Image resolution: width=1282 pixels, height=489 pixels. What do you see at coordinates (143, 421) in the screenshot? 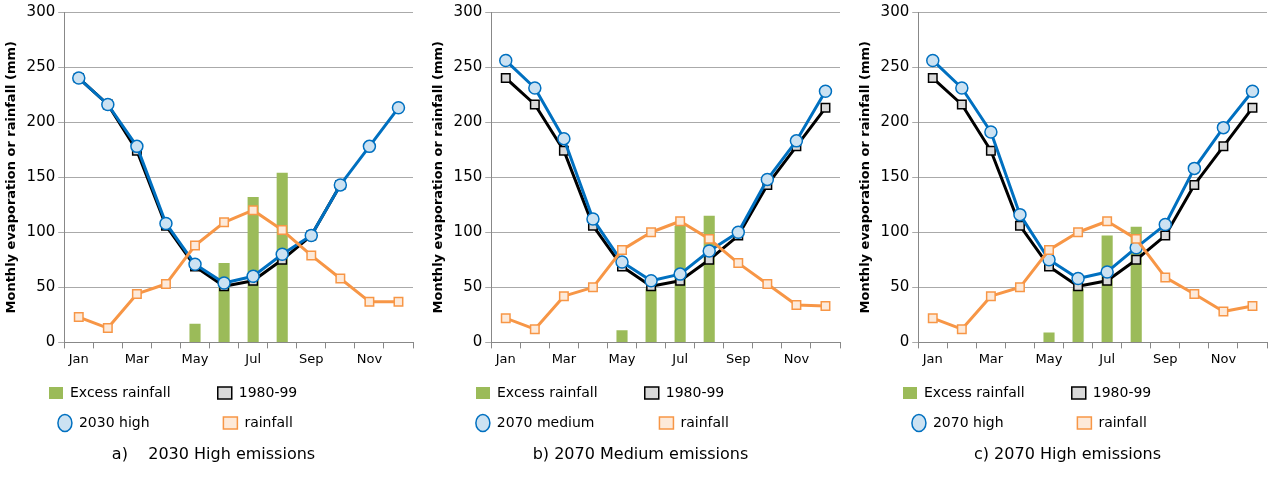
I see `legend-label: 2030 high` at bounding box center [143, 421].